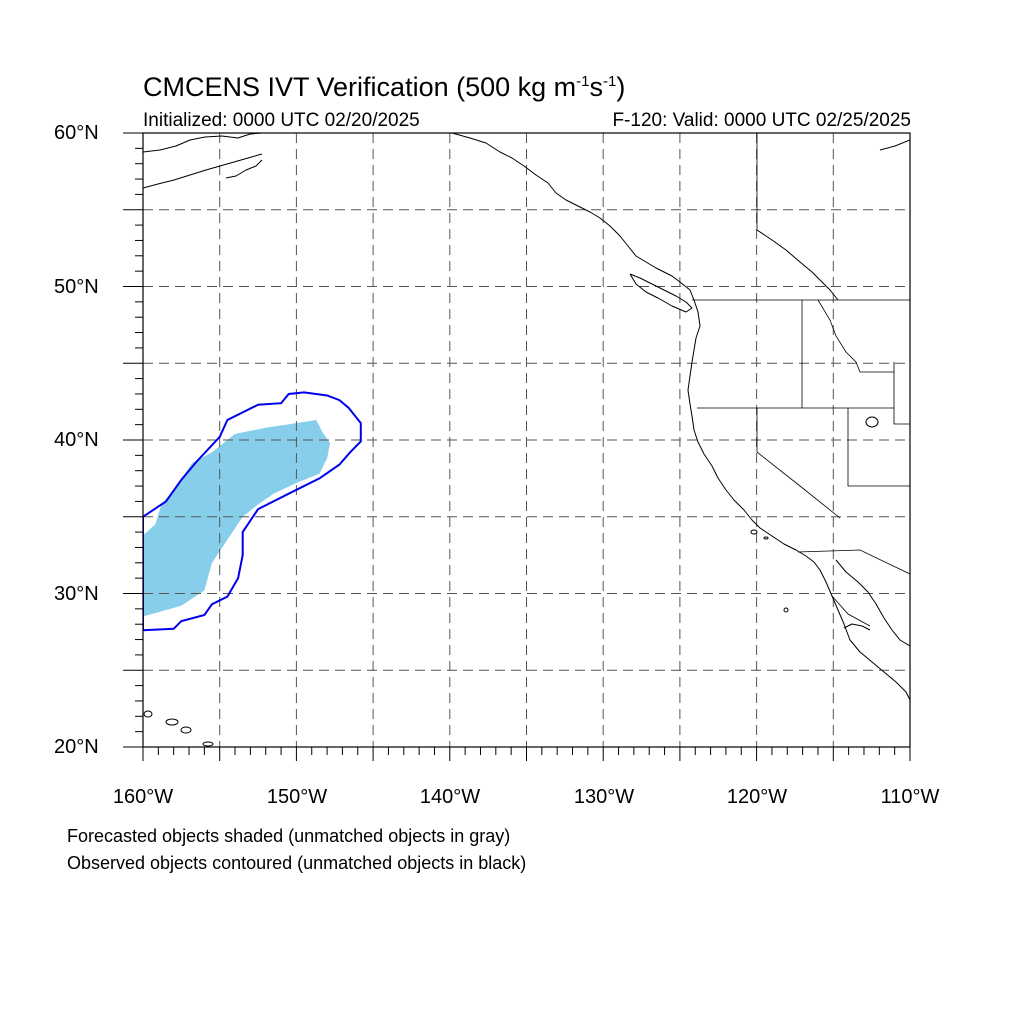 This screenshot has width=1024, height=1024. I want to click on lat-label-20n: 20°N, so click(76, 747).